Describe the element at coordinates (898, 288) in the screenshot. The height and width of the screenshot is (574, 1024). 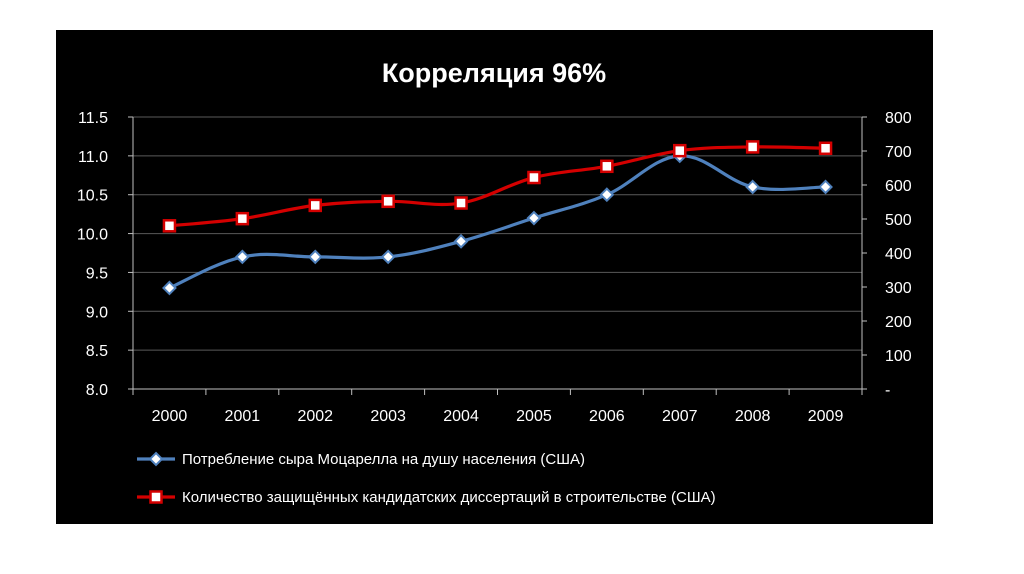
I see `y-right-tick-label: 300` at that location.